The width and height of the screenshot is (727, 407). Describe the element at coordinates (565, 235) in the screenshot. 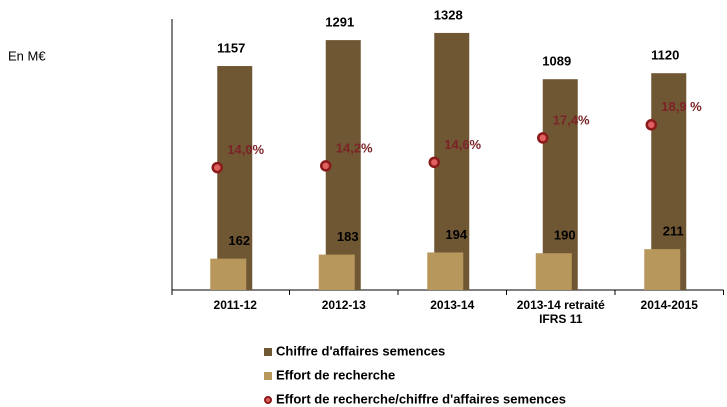

I see `bar-value-label: 190` at that location.